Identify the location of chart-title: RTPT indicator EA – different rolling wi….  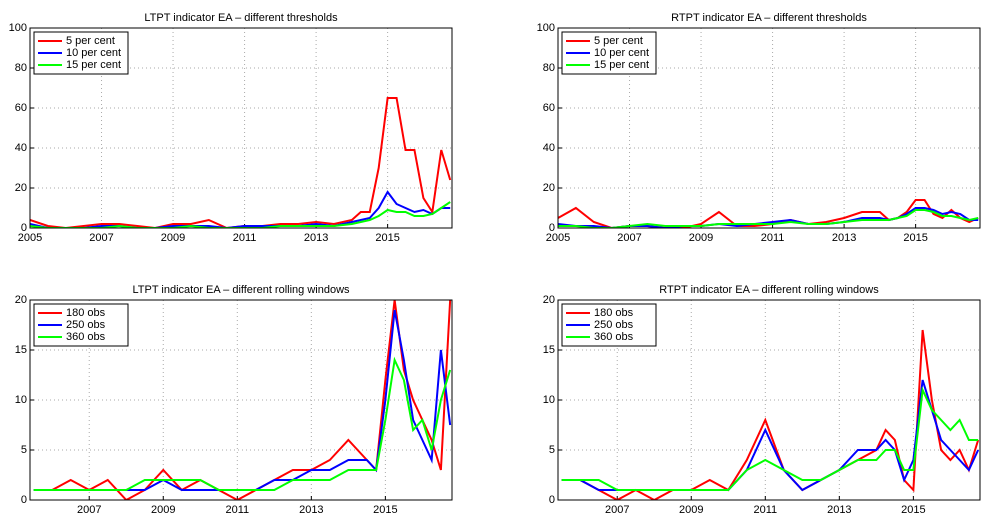
(769, 290).